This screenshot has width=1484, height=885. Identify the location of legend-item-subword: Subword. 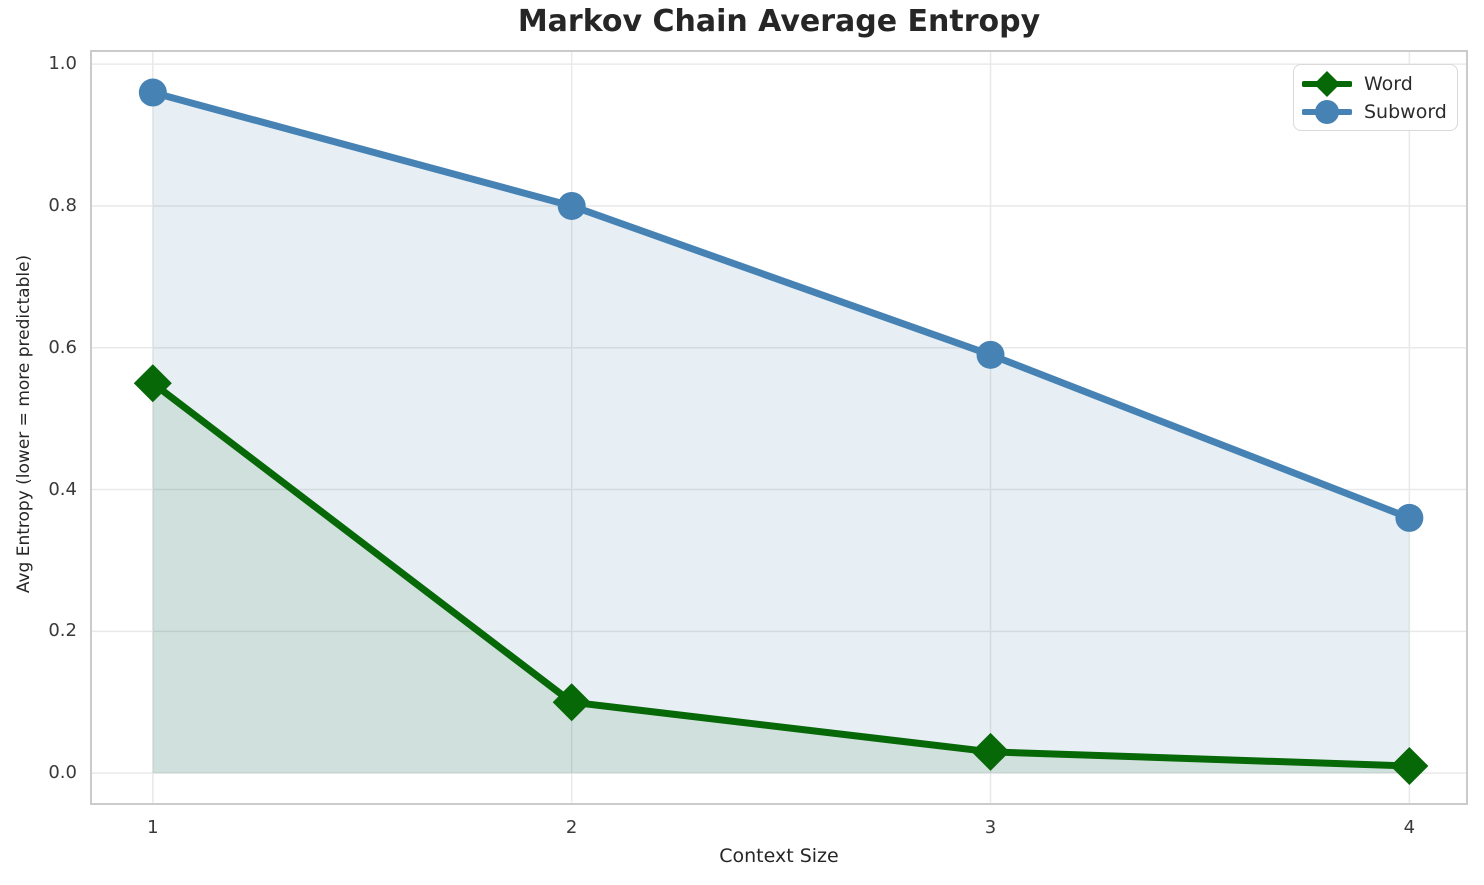
(1374, 111).